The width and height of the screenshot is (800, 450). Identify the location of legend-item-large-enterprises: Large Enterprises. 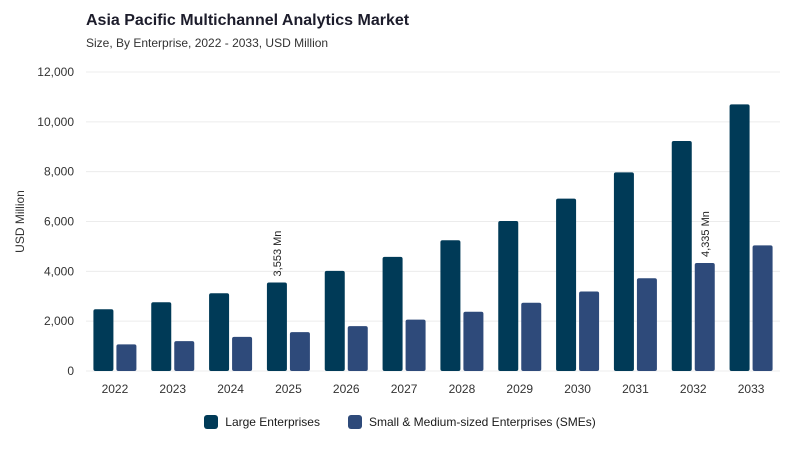
(262, 422).